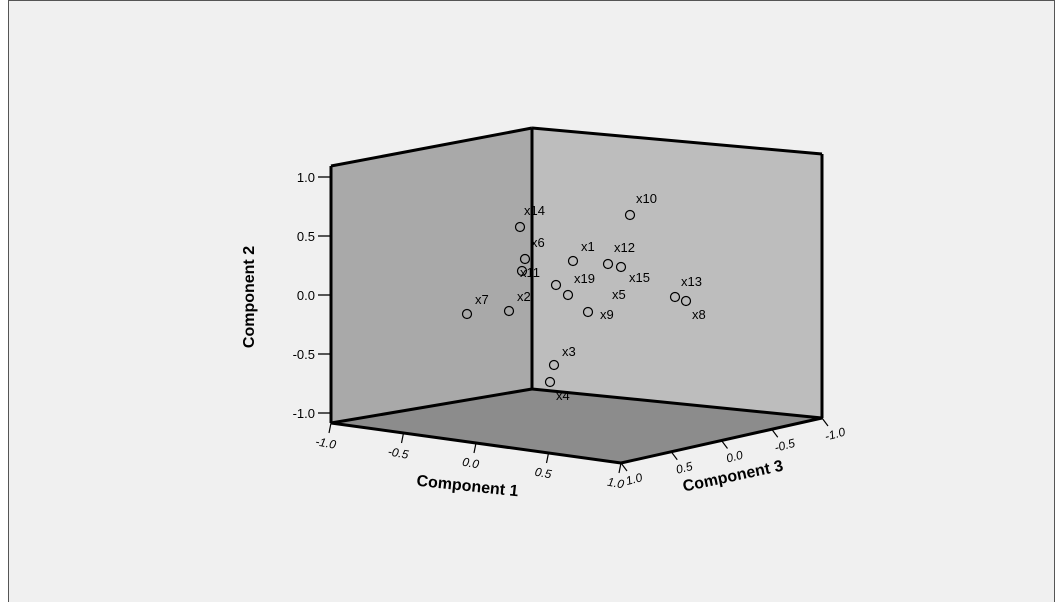 Image resolution: width=1057 pixels, height=603 pixels. Describe the element at coordinates (524, 296) in the screenshot. I see `point-label: x2` at that location.